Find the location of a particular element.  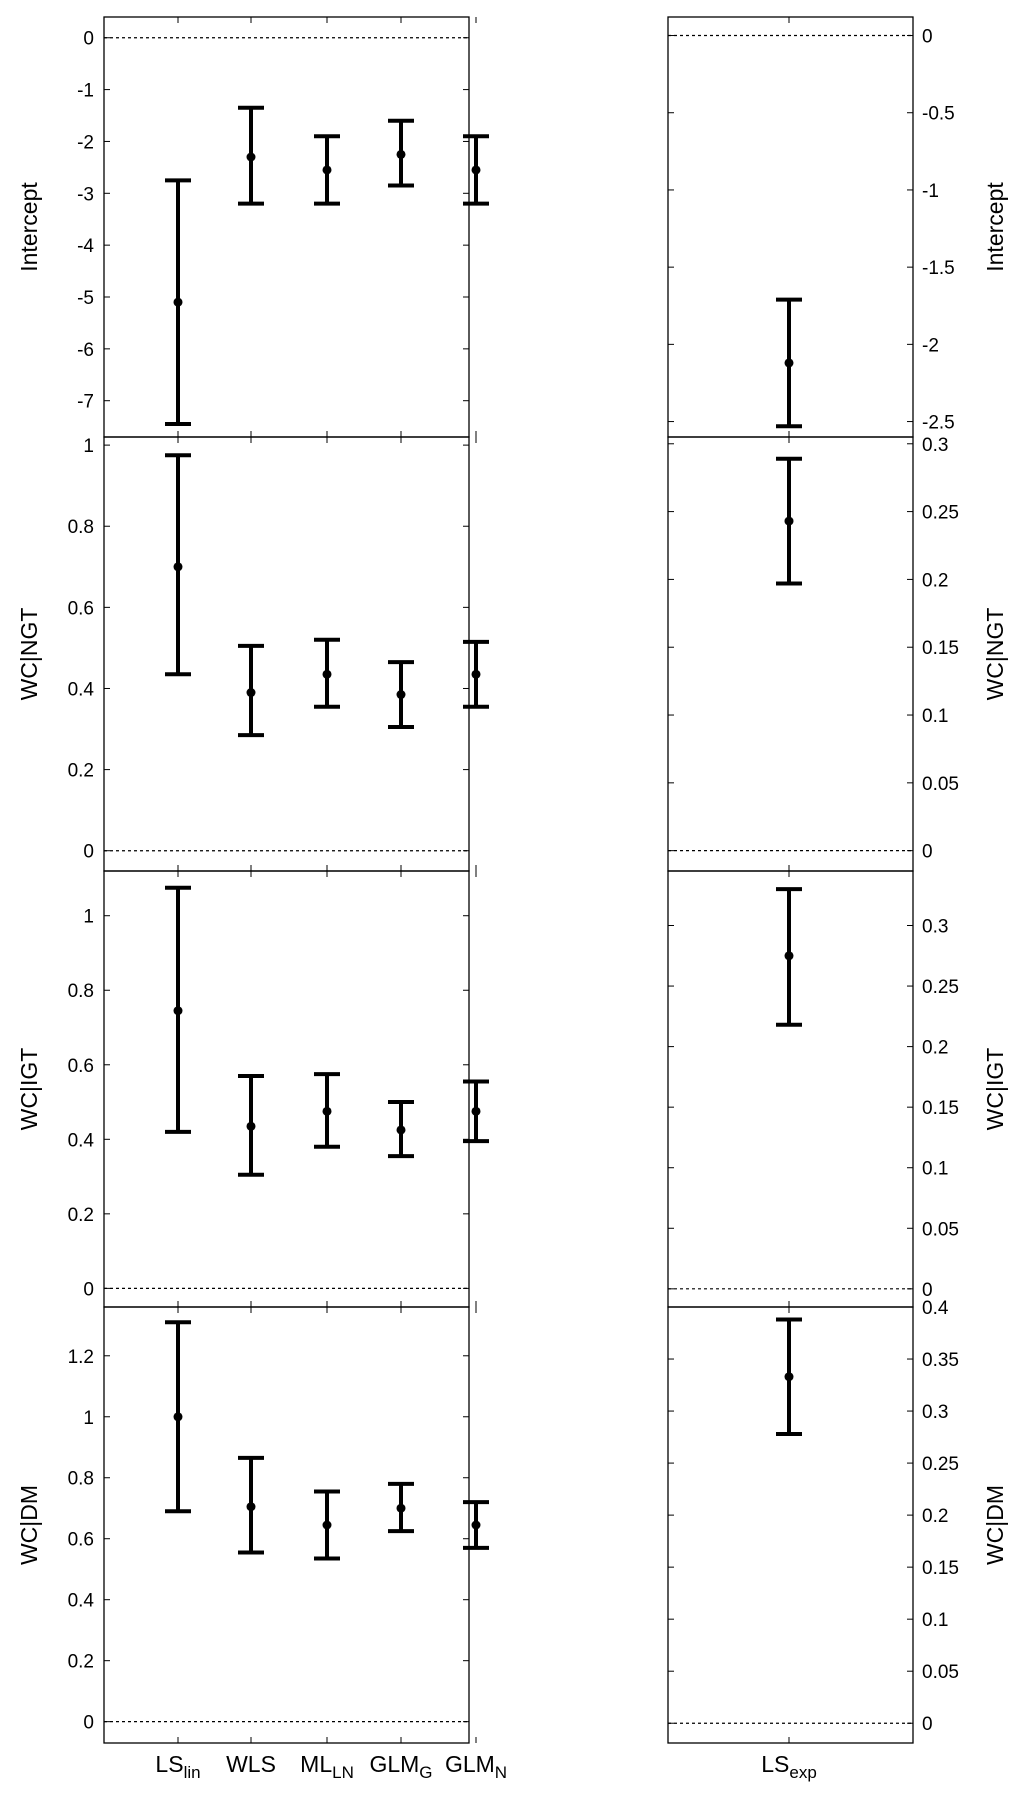

y-tick-label: -3 is located at coordinates (85, 194).